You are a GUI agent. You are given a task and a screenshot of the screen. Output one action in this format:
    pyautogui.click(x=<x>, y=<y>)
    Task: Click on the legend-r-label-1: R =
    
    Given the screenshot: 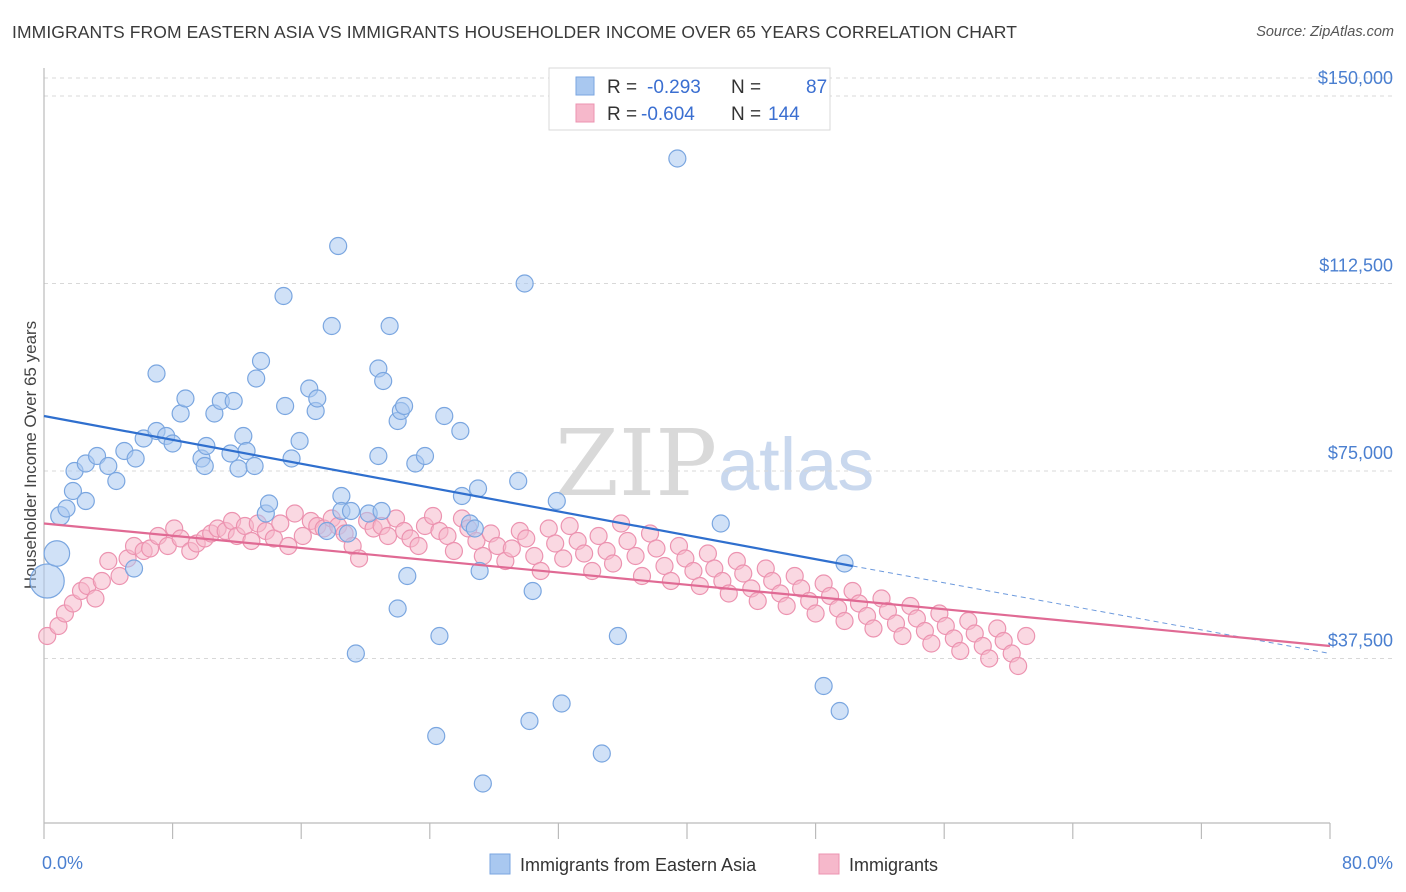 What is the action you would take?
    pyautogui.click(x=622, y=87)
    